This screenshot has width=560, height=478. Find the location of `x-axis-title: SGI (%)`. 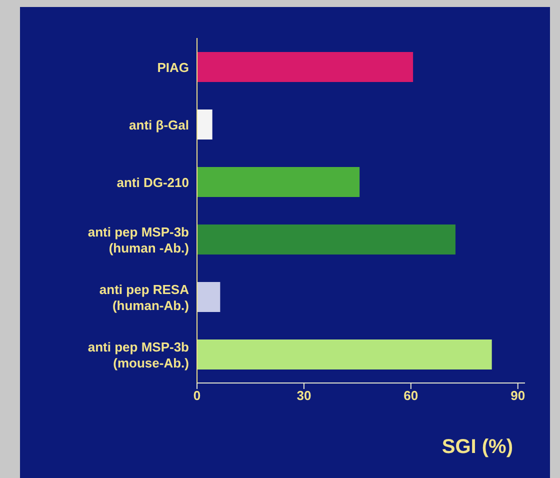

x-axis-title: SGI (%) is located at coordinates (477, 447).